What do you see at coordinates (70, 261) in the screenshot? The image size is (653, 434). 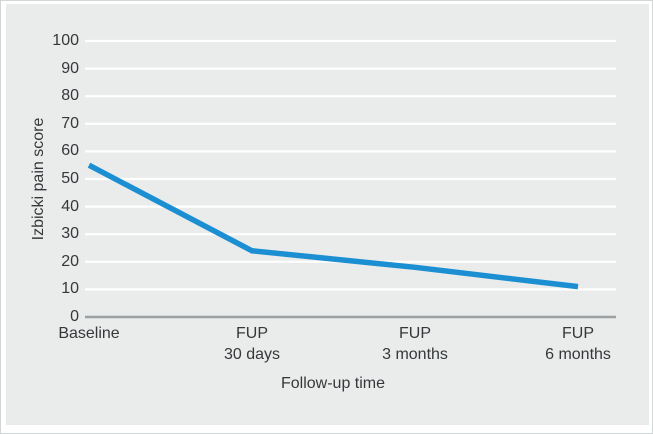 I see `y-tick-label: 20` at bounding box center [70, 261].